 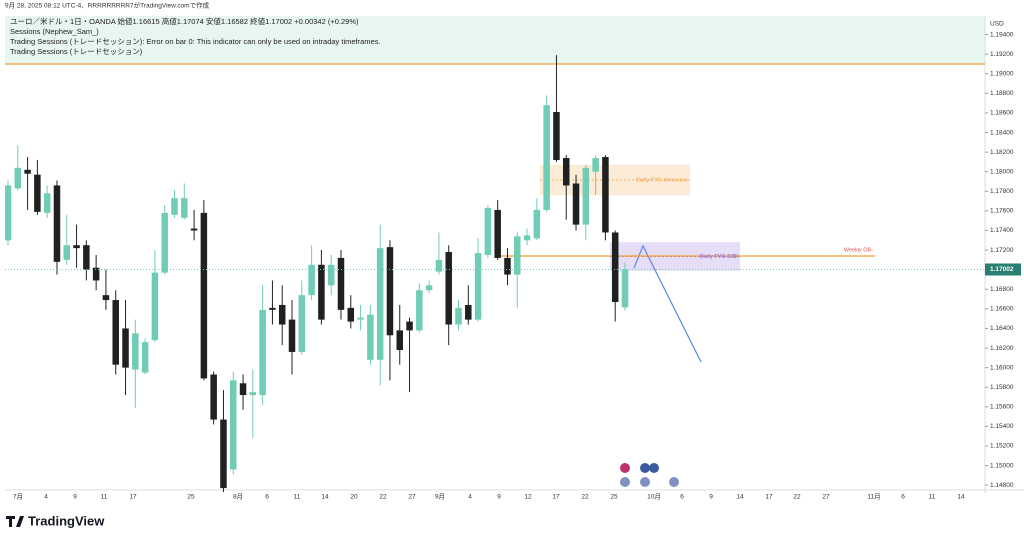 What do you see at coordinates (1002, 465) in the screenshot?
I see `y-tick-label: 1.15000` at bounding box center [1002, 465].